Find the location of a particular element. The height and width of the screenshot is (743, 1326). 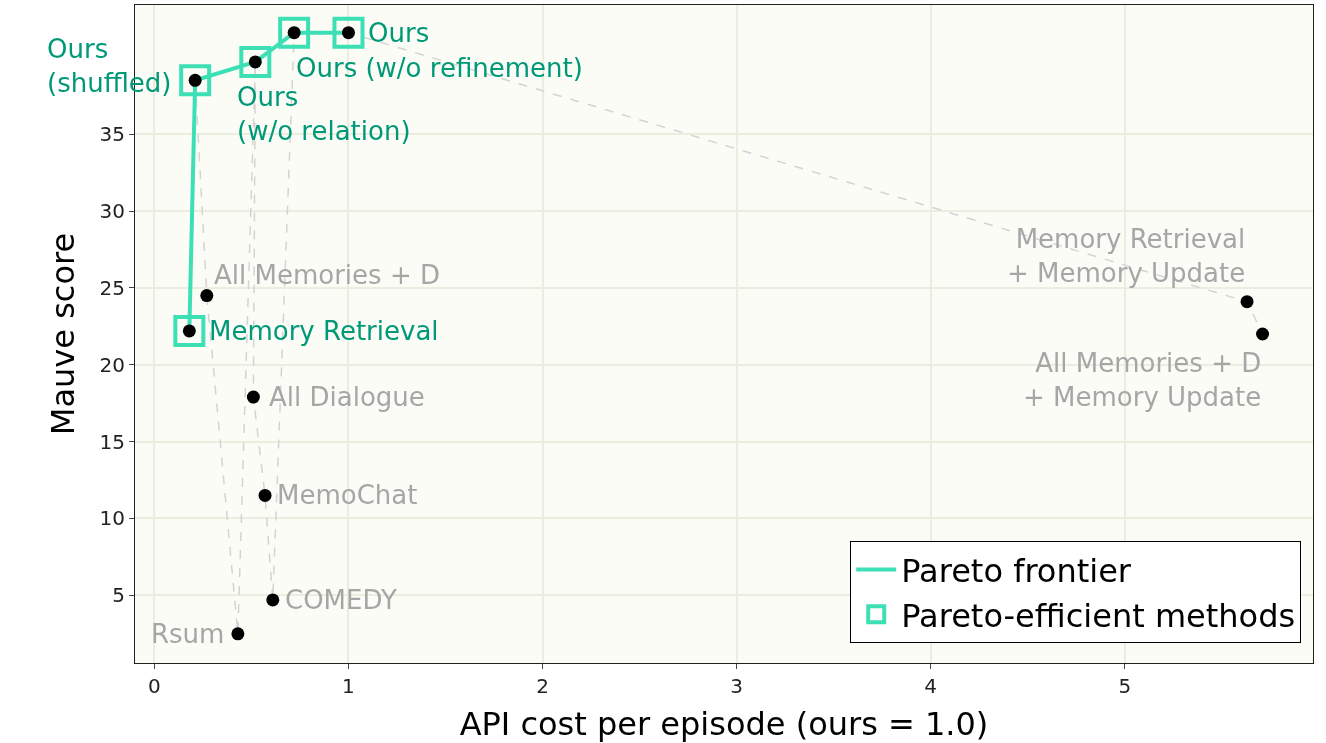

y-tick-label: 10 is located at coordinates (112, 518).